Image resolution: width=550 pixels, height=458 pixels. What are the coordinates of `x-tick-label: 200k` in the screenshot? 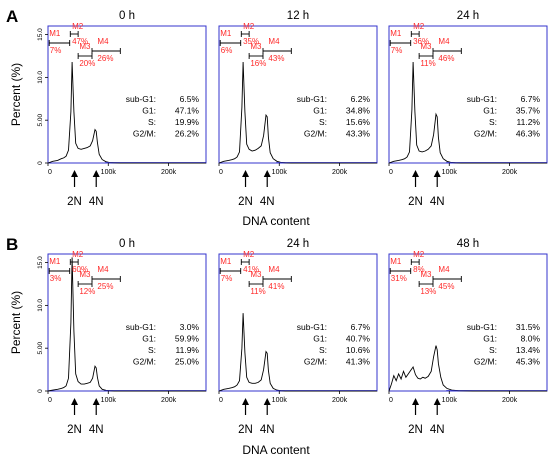 It's located at (169, 400).